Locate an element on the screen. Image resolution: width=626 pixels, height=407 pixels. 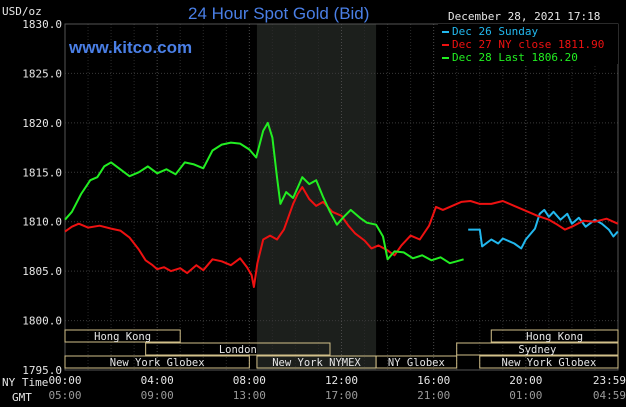
market-session-label: NY Globex is located at coordinates (416, 363).